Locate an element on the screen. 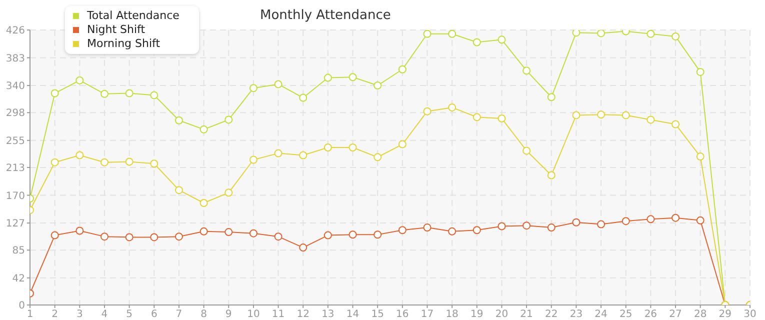  x-tick-label: 8 is located at coordinates (203, 314).